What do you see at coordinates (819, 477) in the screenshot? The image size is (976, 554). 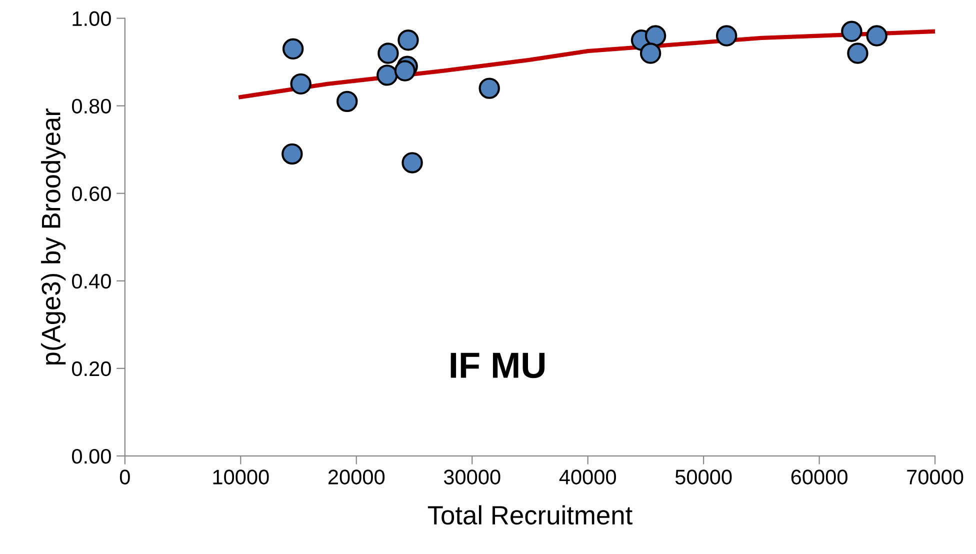 I see `x-tick-label: 60000` at bounding box center [819, 477].